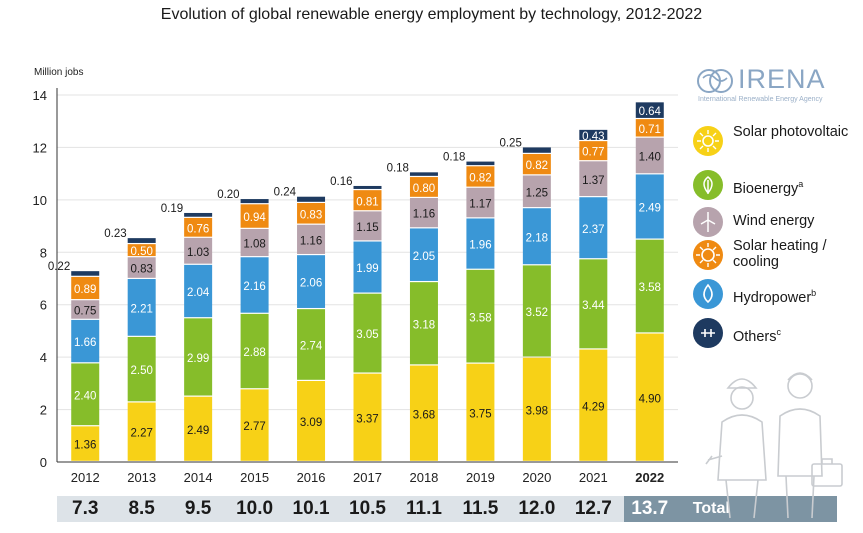  Describe the element at coordinates (711, 508) in the screenshot. I see `totals-label: Total` at that location.